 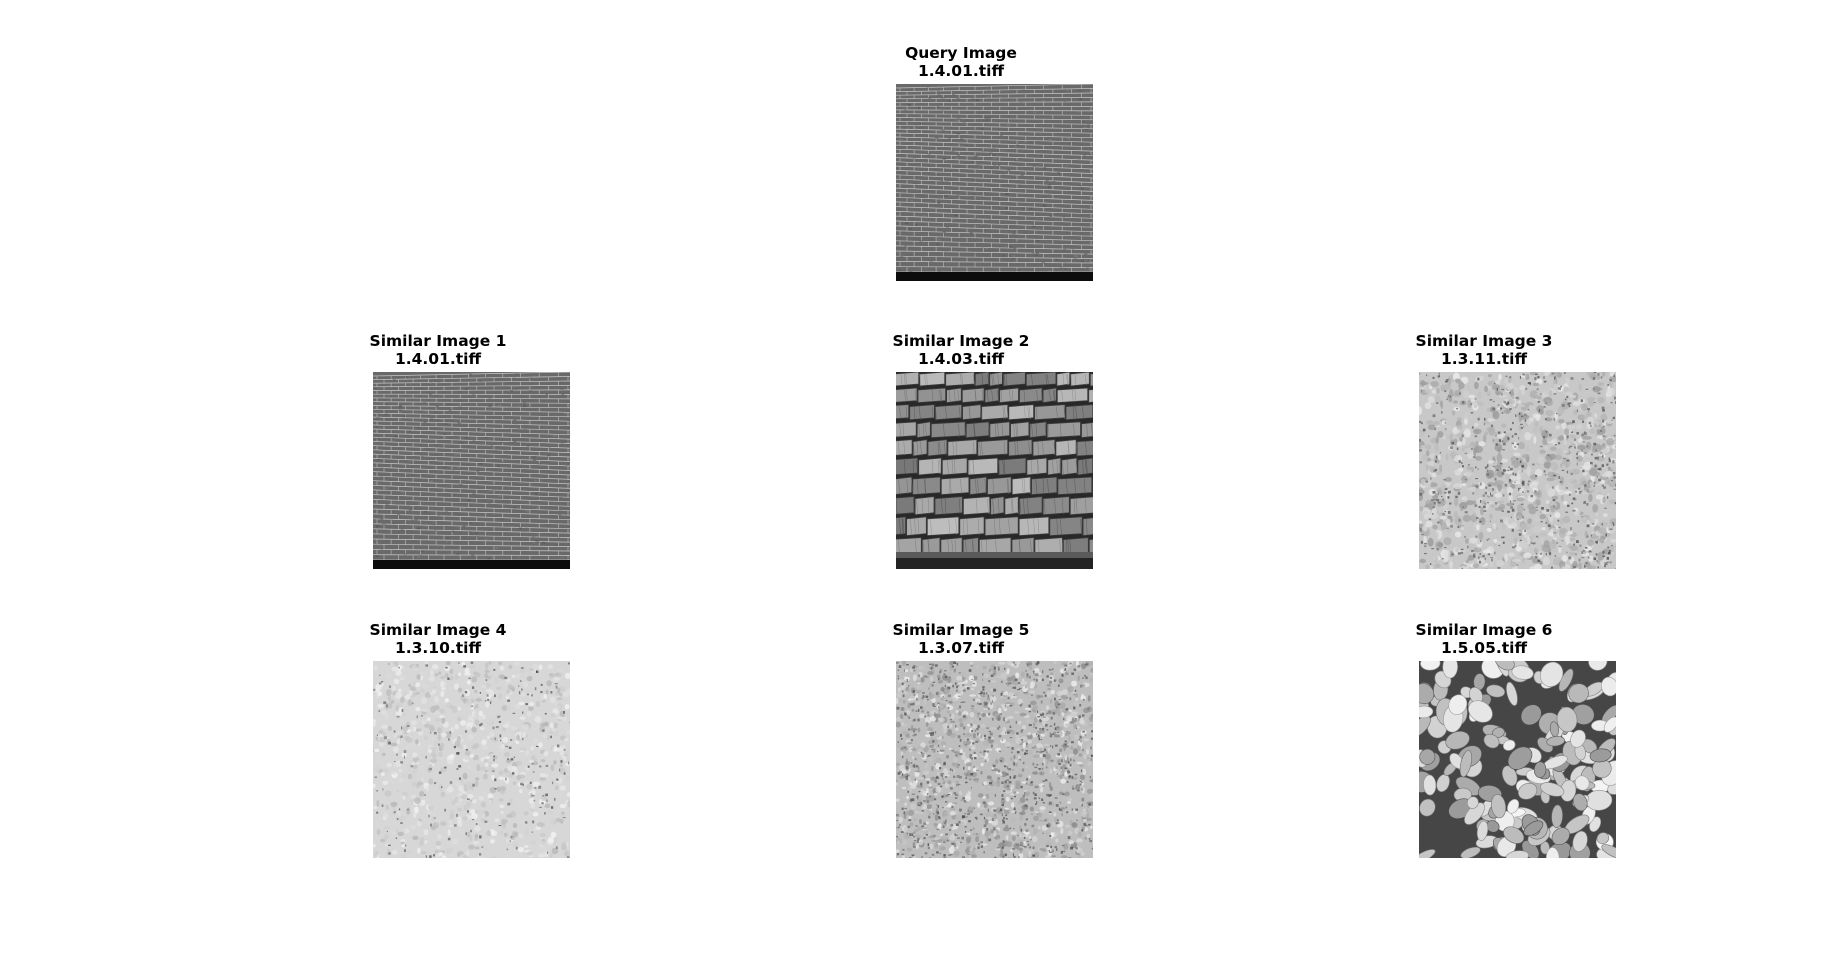 I want to click on similar-image-title-2: Similar Image 2 1.4.03.tiff, so click(x=961, y=350).